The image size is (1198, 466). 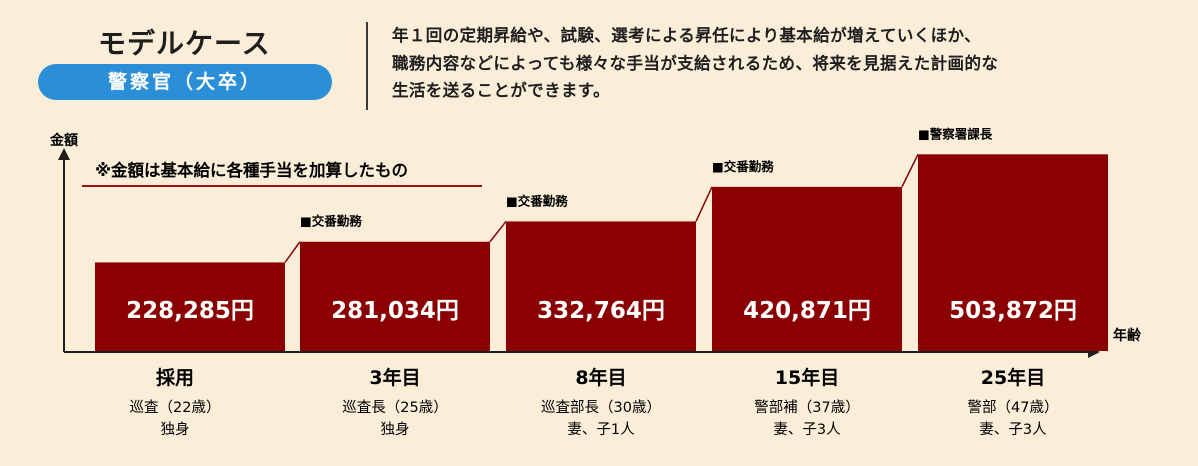 I want to click on header-divider, so click(x=367, y=66).